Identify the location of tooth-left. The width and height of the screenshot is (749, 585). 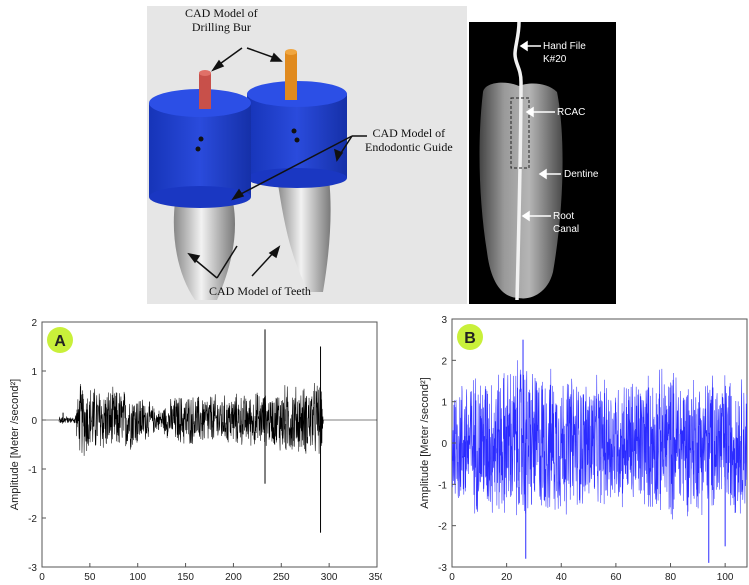
(204, 251).